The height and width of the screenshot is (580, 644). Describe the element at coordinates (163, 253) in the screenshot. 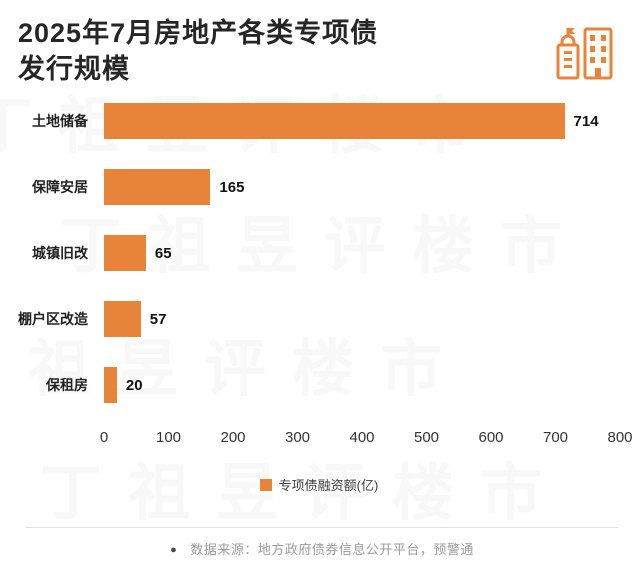

I see `value-label: 65` at that location.